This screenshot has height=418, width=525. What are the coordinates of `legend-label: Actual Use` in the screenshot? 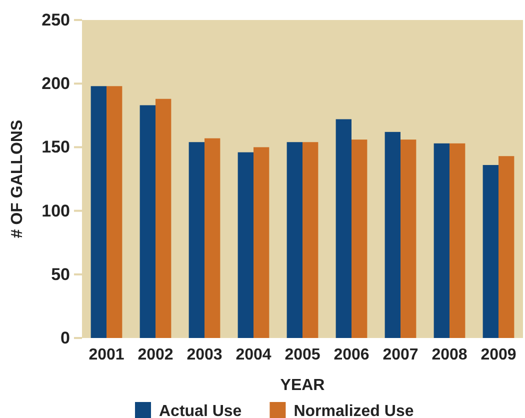 It's located at (200, 410).